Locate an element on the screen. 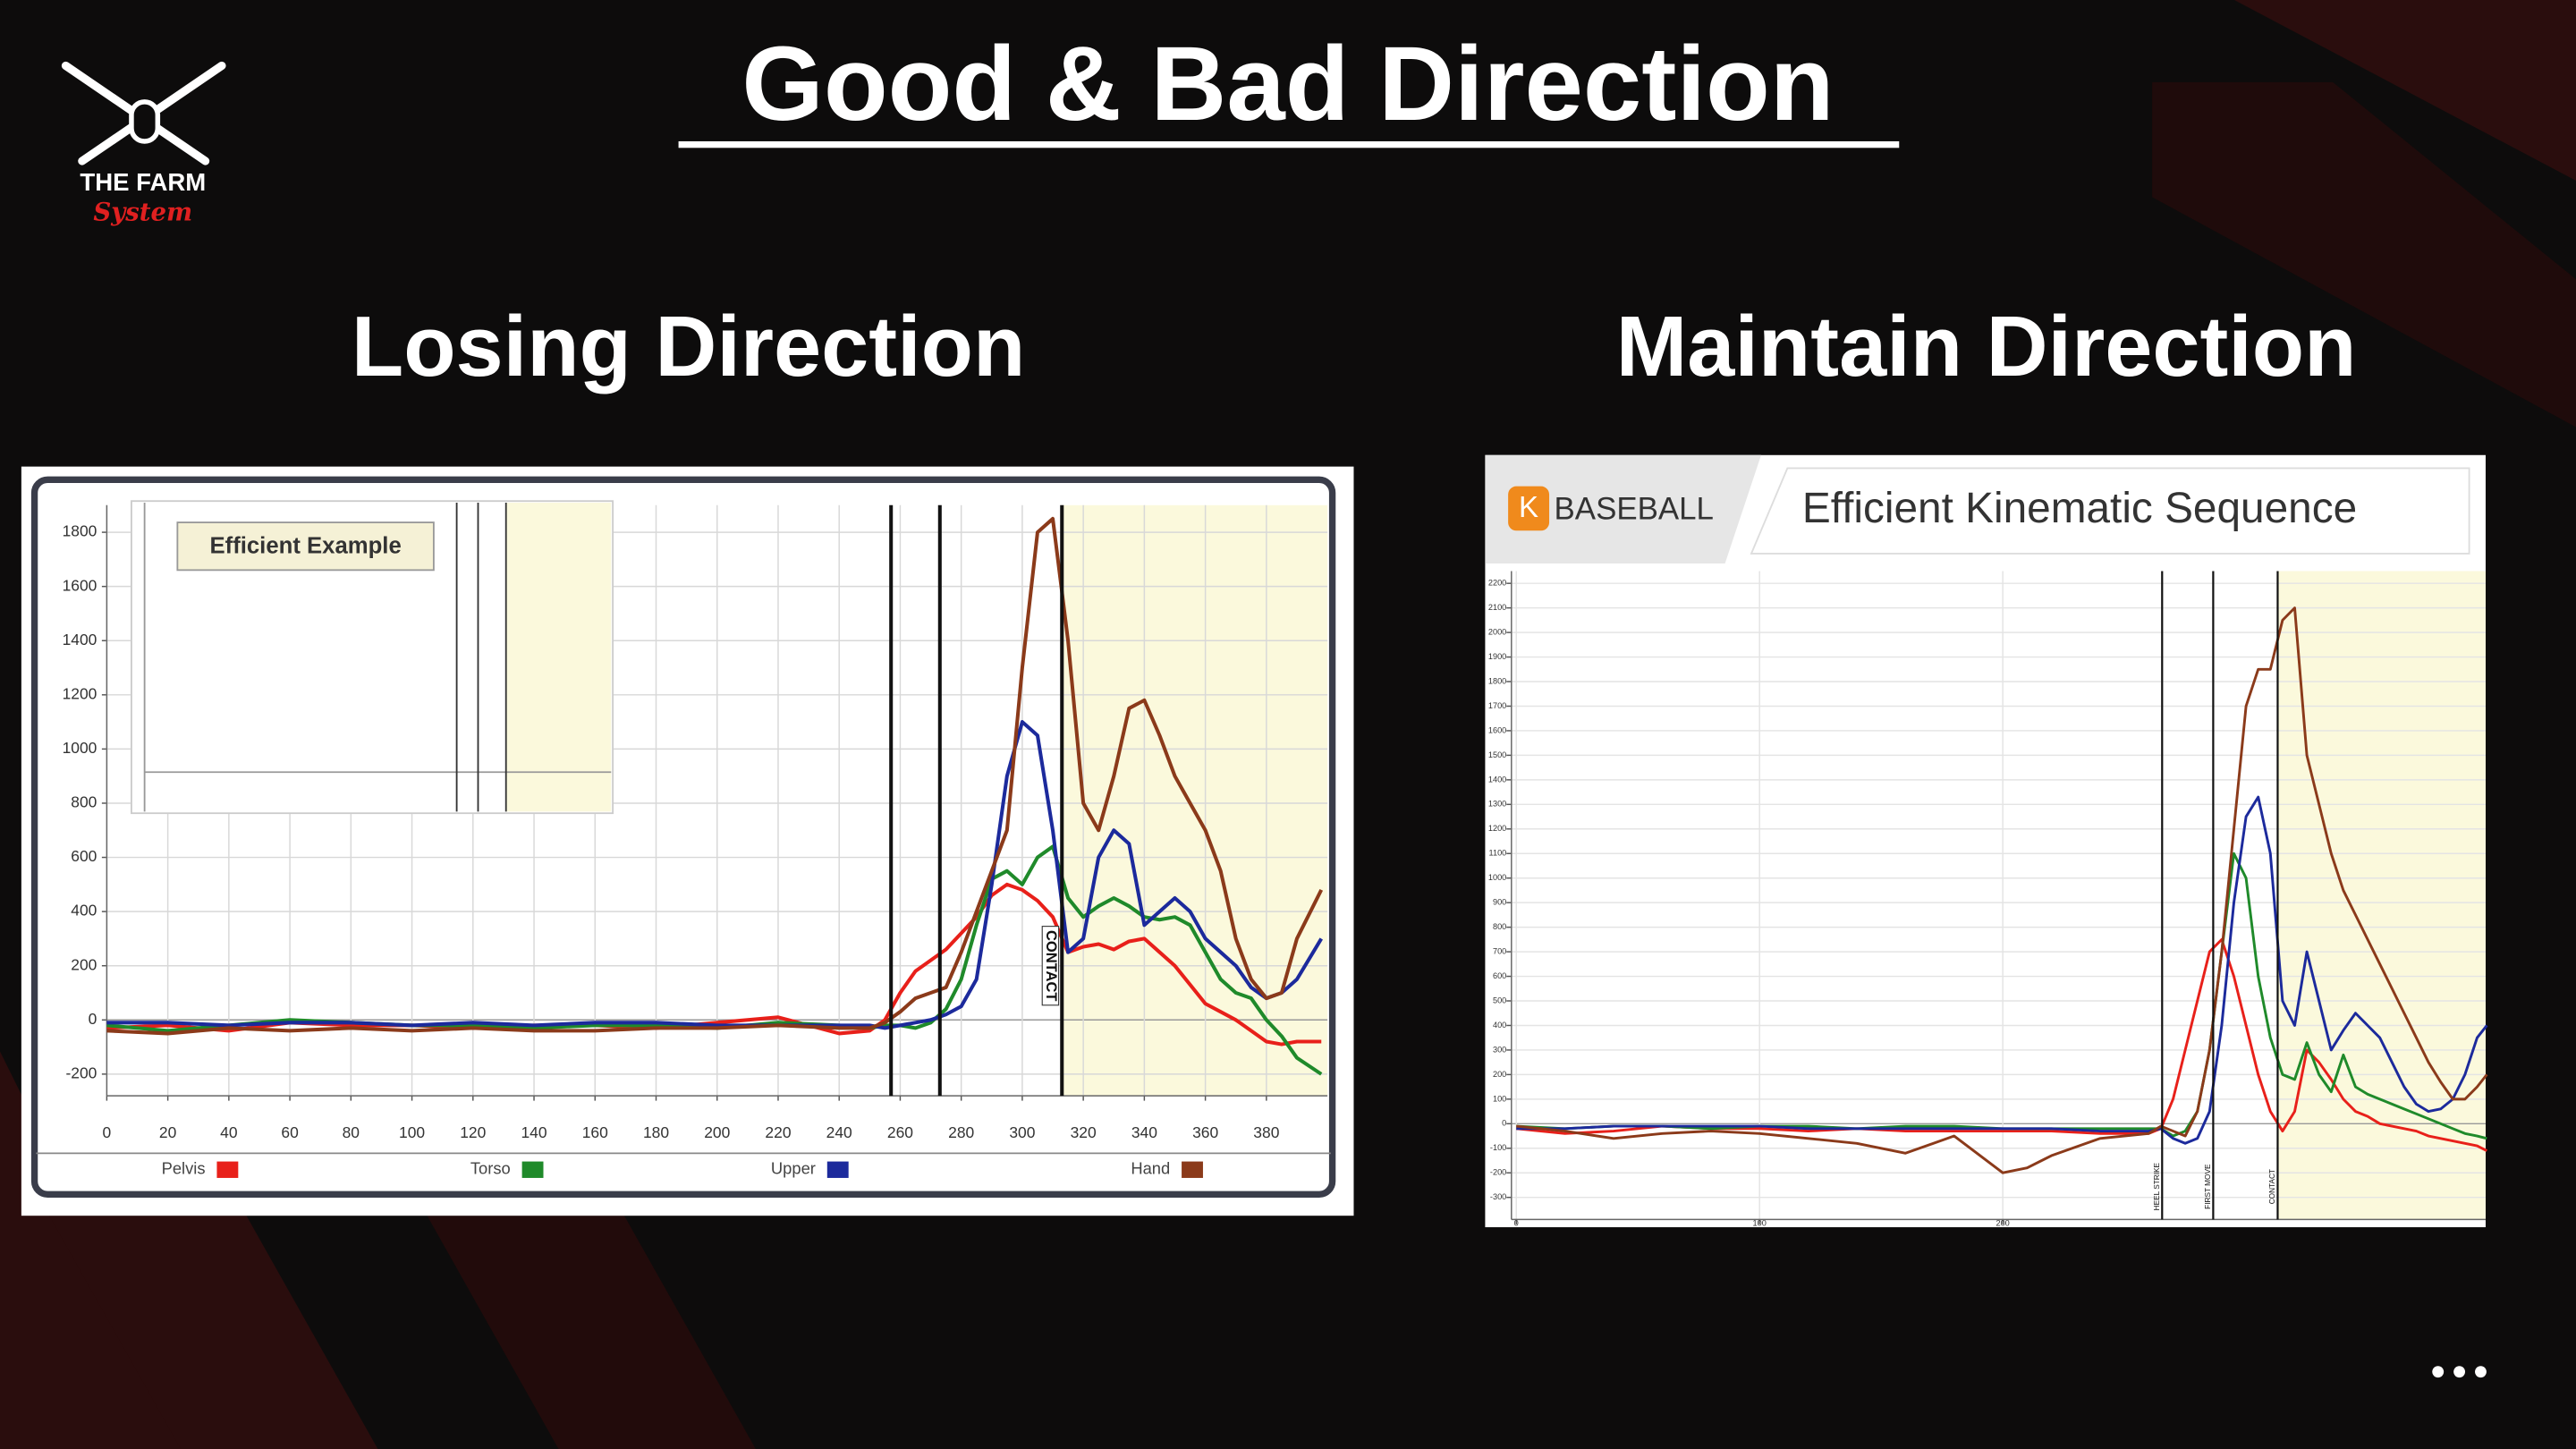 This screenshot has width=2576, height=1449. brand-panel is located at coordinates (1623, 509).